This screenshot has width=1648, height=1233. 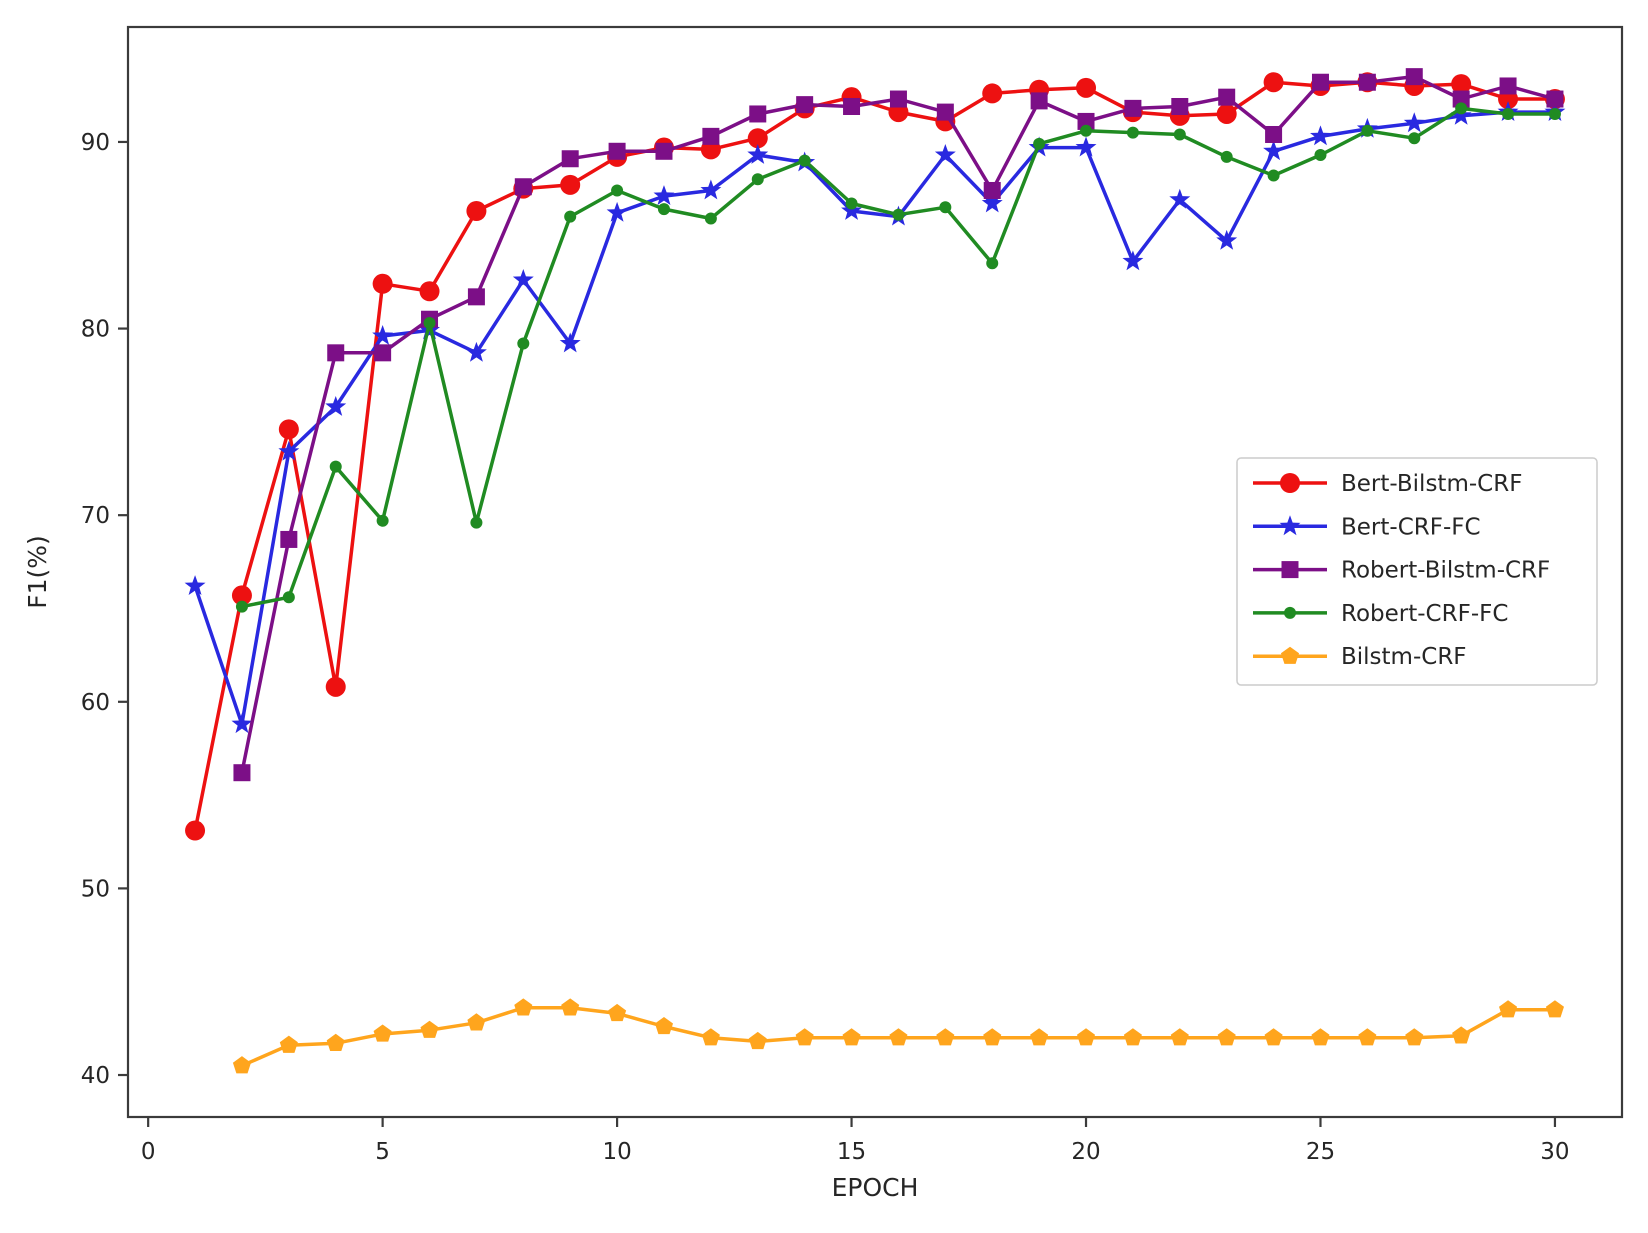 I want to click on legend-entry-Bert-CRF-FC: Bert-CRF-FC, so click(x=1367, y=527).